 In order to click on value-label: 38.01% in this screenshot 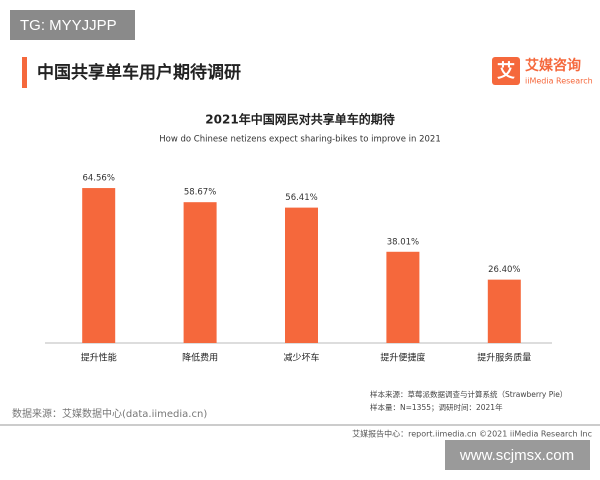, I will do `click(403, 242)`.